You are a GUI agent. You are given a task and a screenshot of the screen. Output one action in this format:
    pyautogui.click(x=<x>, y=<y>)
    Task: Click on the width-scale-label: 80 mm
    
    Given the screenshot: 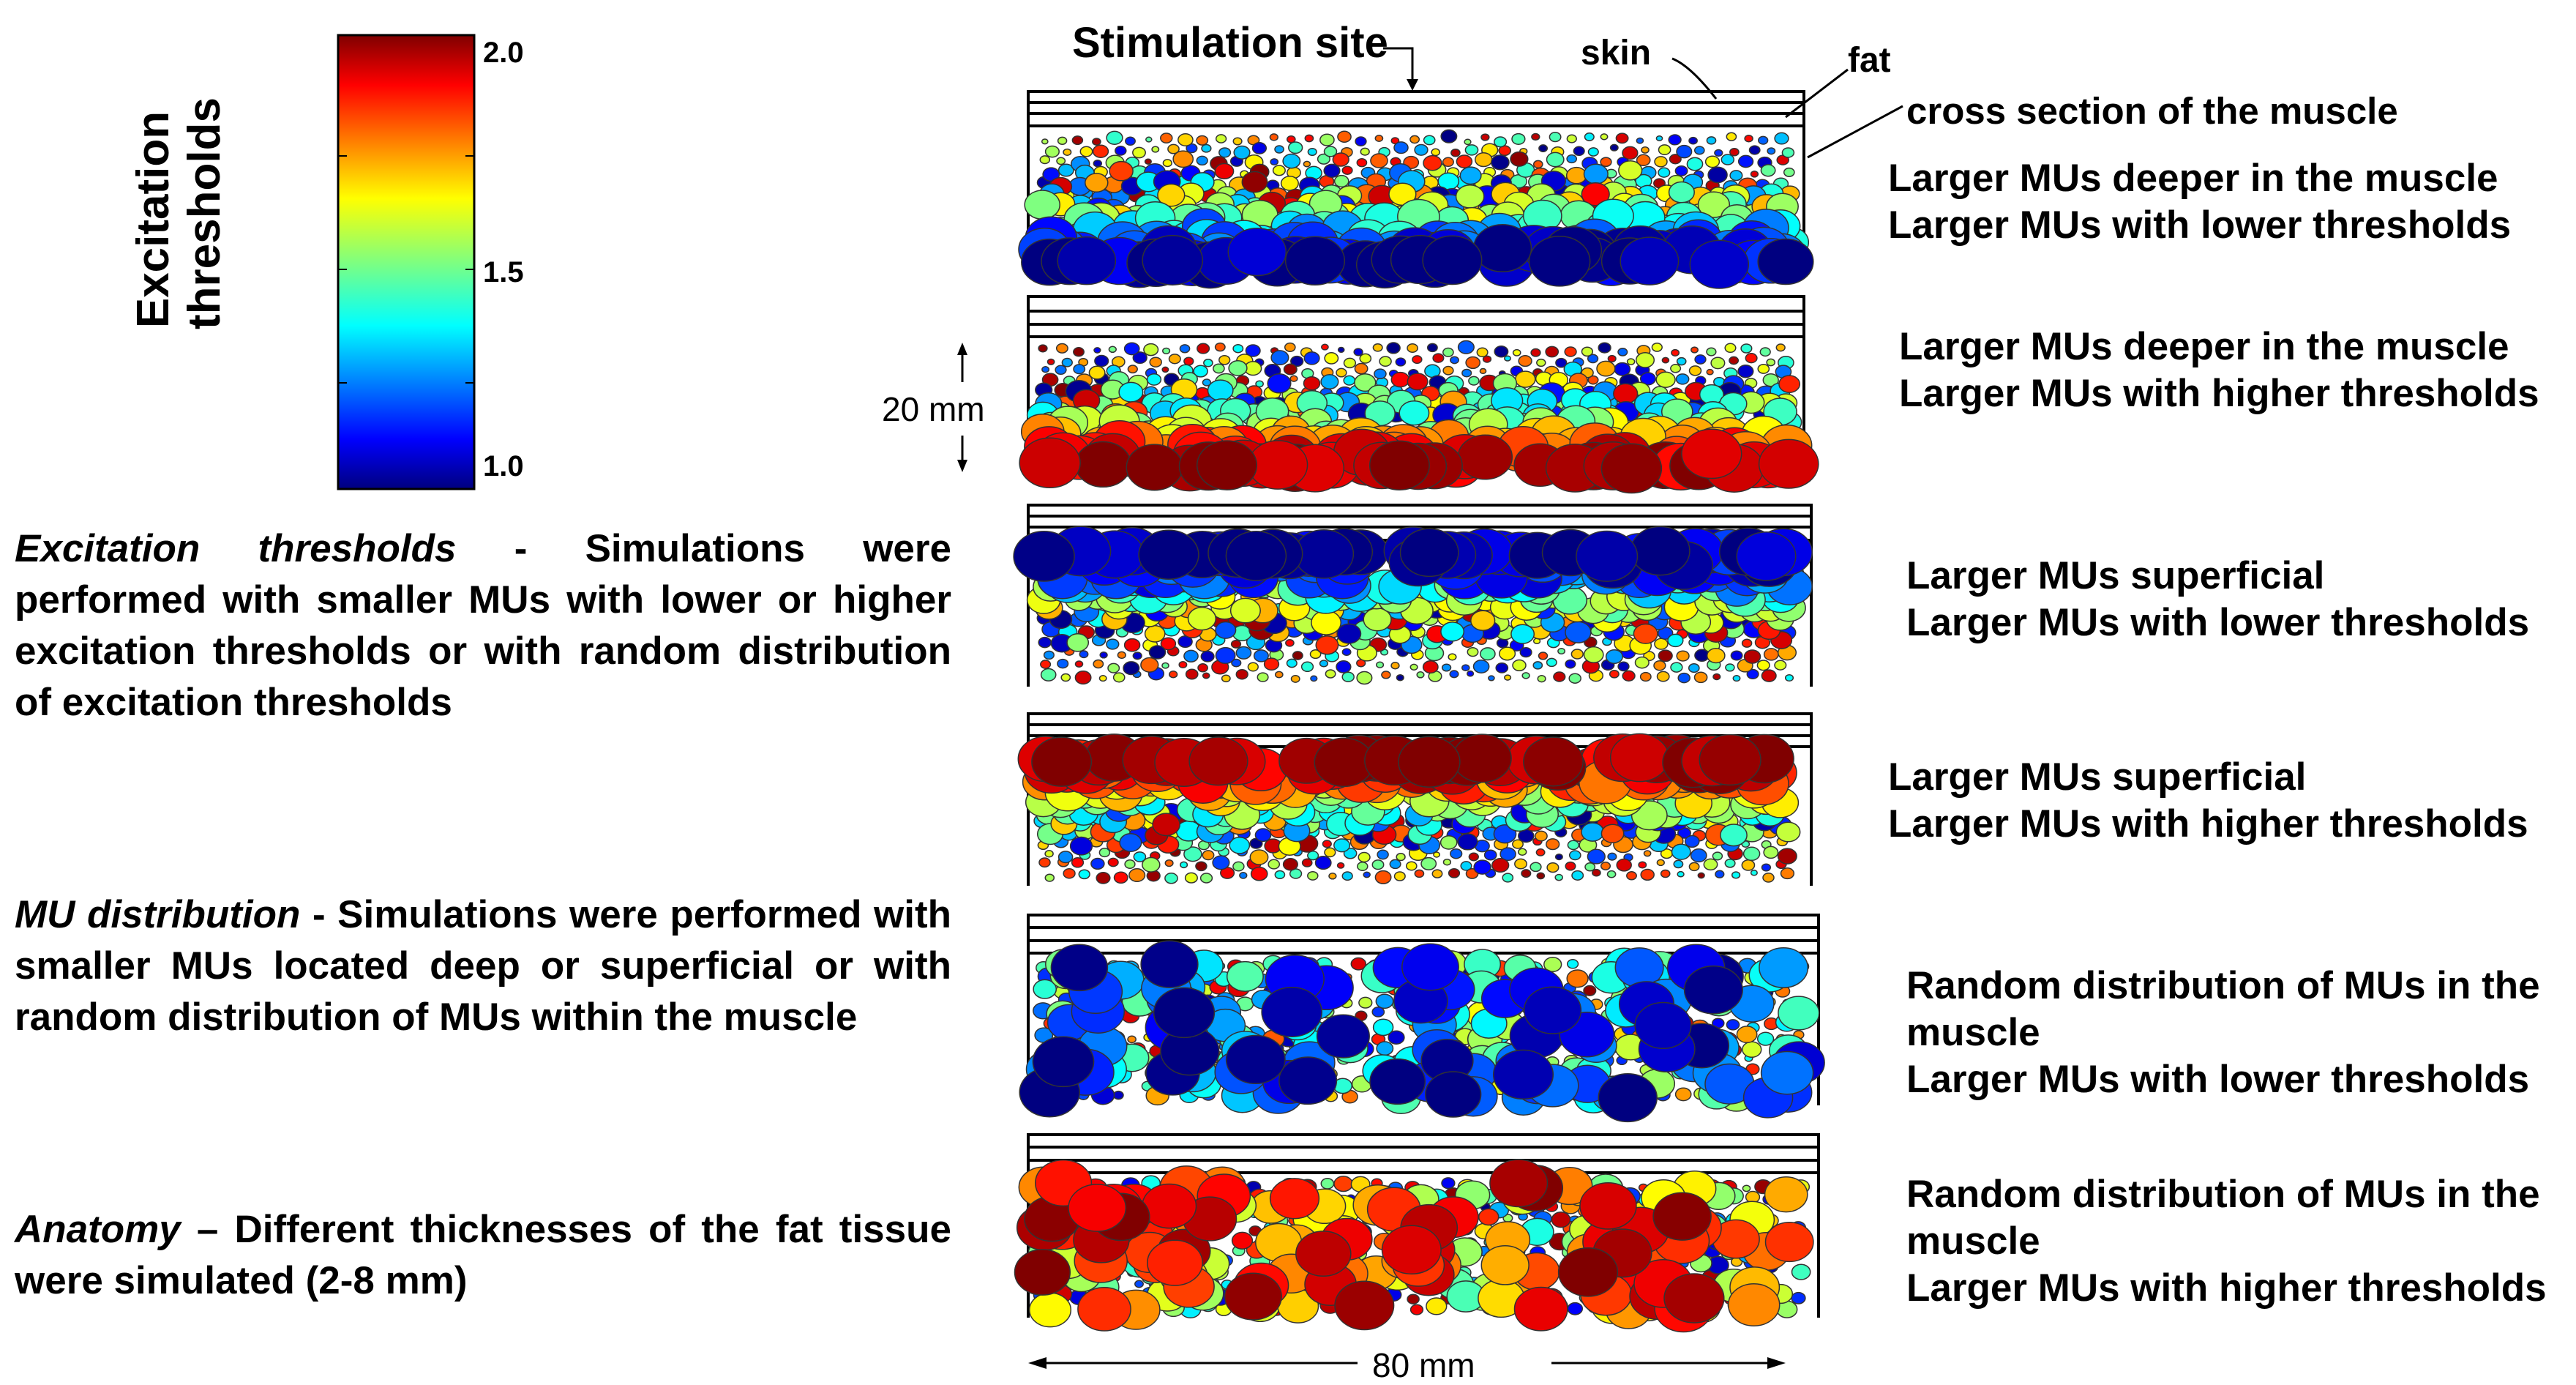 What is the action you would take?
    pyautogui.click(x=1423, y=1365)
    